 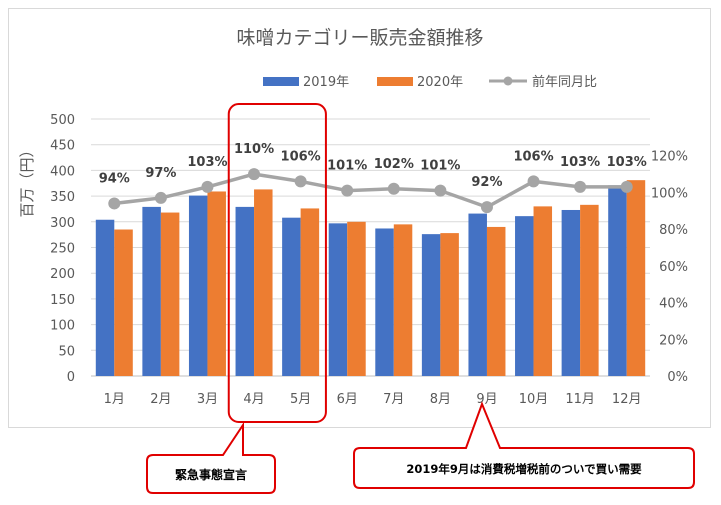 I want to click on callout-emergency-bubble, so click(x=211, y=457).